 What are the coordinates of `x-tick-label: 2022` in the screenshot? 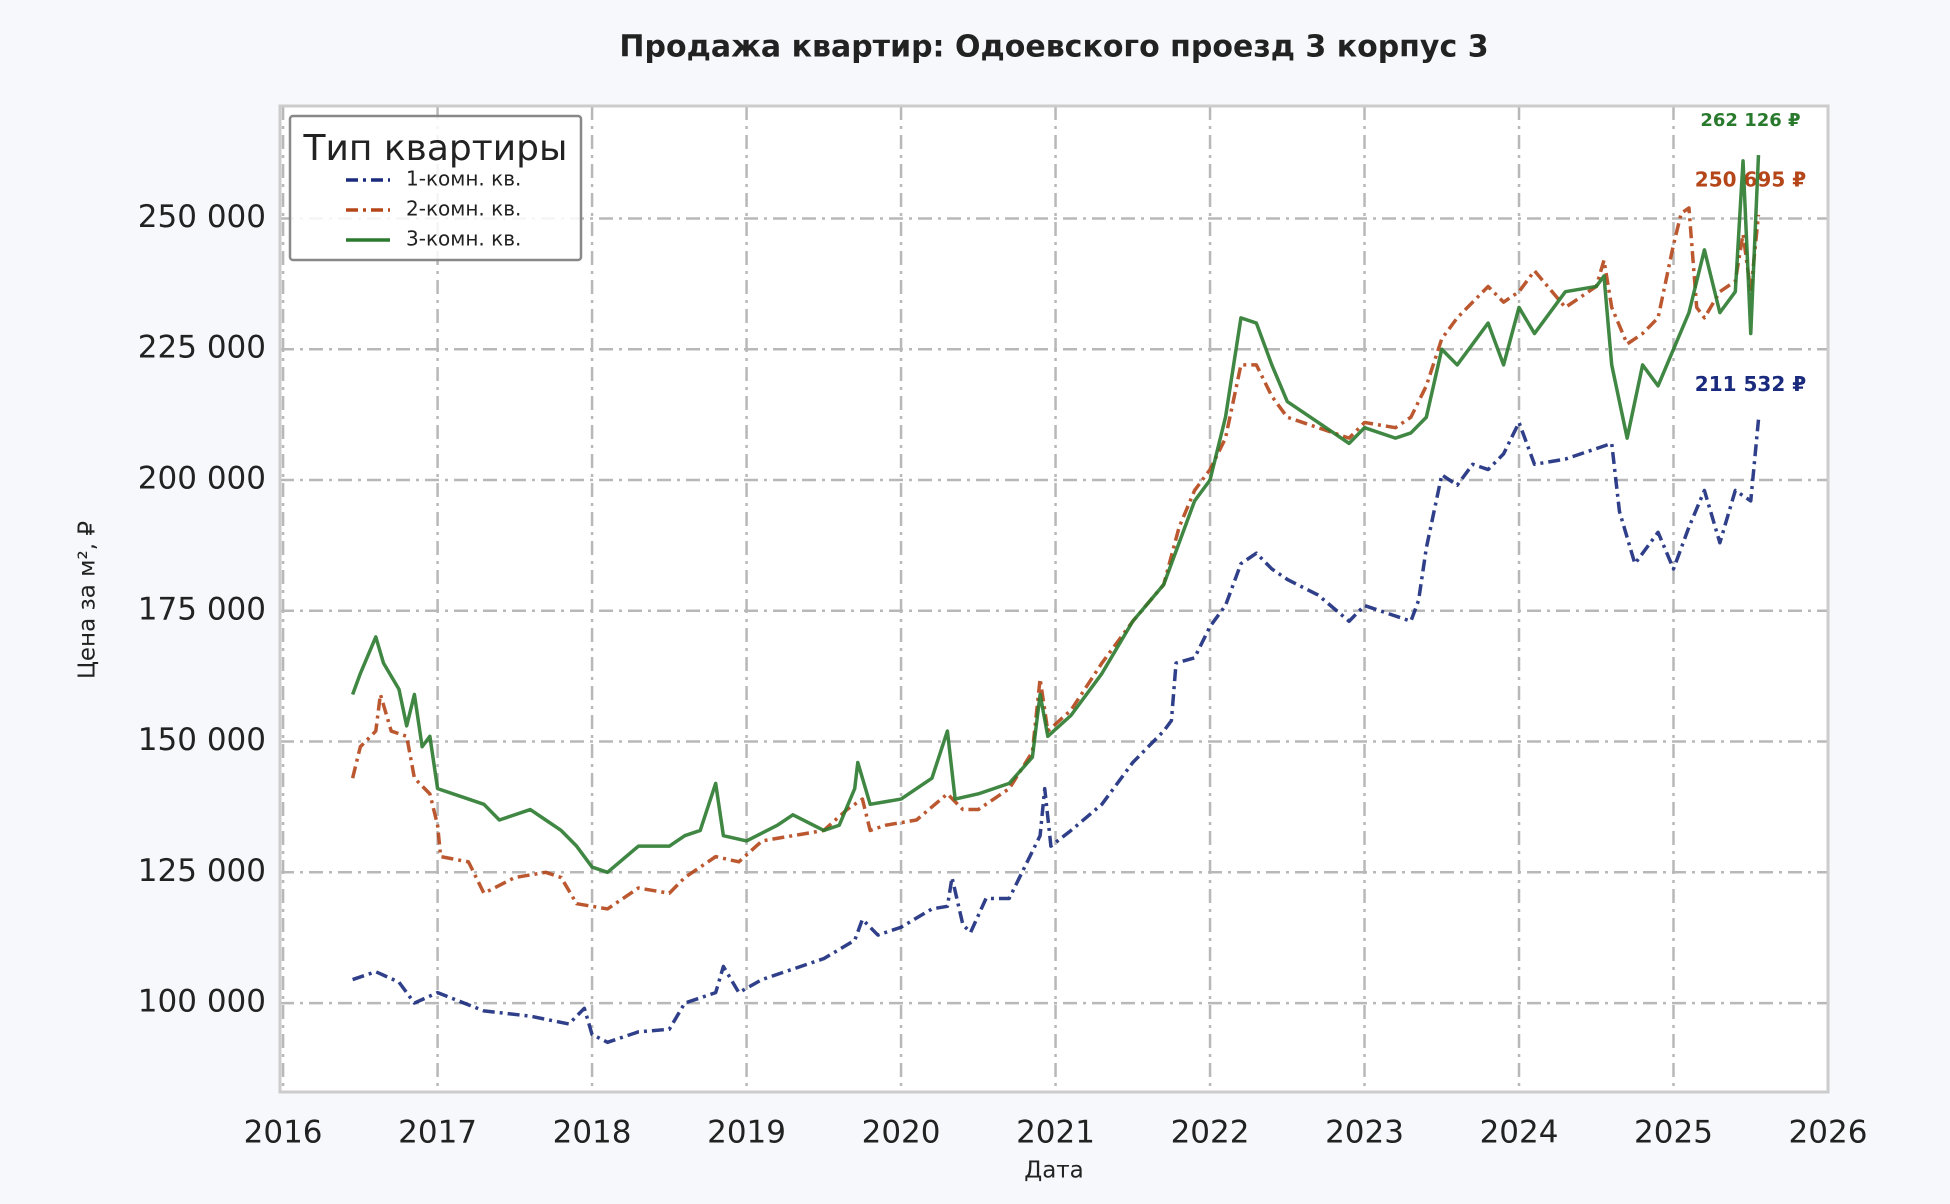 It's located at (1210, 1133).